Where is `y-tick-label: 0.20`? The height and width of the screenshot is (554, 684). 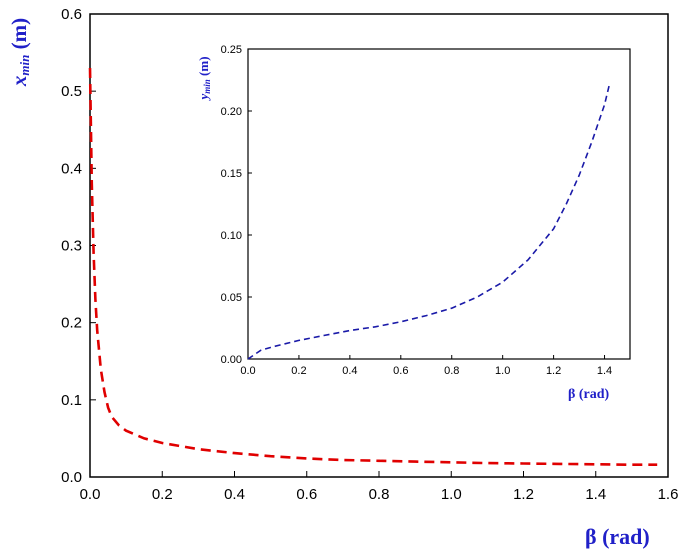
y-tick-label: 0.20 is located at coordinates (231, 112).